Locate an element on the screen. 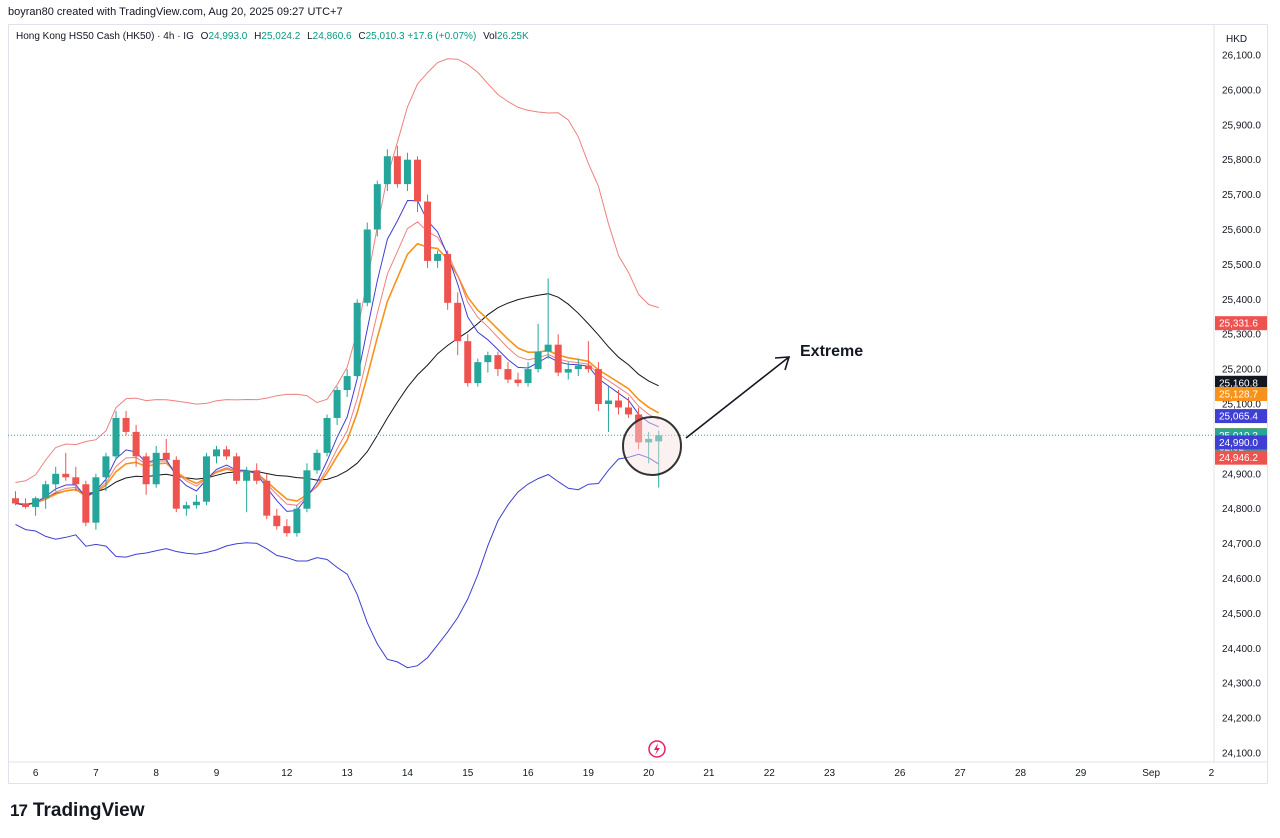 The width and height of the screenshot is (1280, 838). x-tick-label: 8 is located at coordinates (156, 773).